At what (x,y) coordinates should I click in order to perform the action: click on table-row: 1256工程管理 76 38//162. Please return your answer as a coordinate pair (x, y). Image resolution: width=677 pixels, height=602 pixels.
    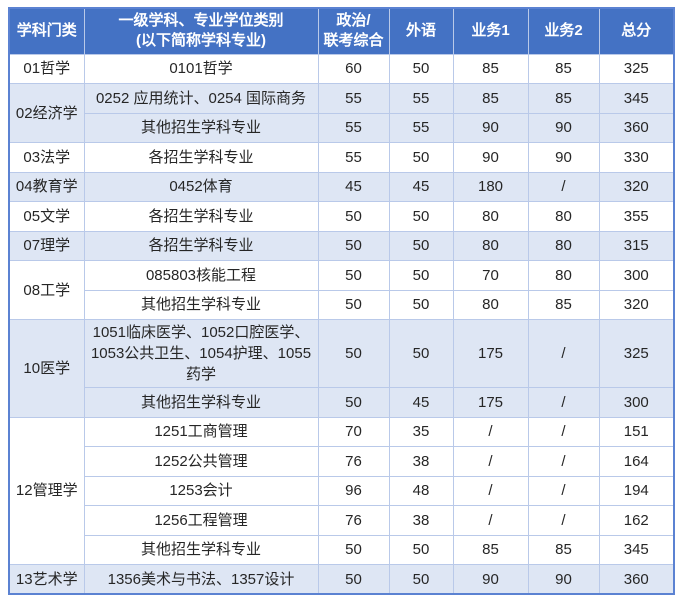
    Looking at the image, I should click on (342, 520).